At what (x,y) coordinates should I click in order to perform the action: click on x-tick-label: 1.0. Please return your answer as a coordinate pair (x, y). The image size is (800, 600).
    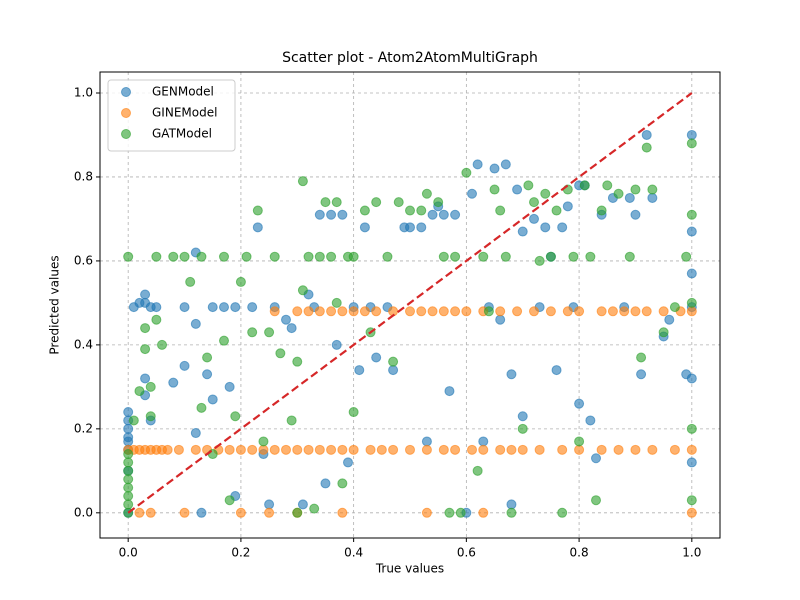
    Looking at the image, I should click on (691, 553).